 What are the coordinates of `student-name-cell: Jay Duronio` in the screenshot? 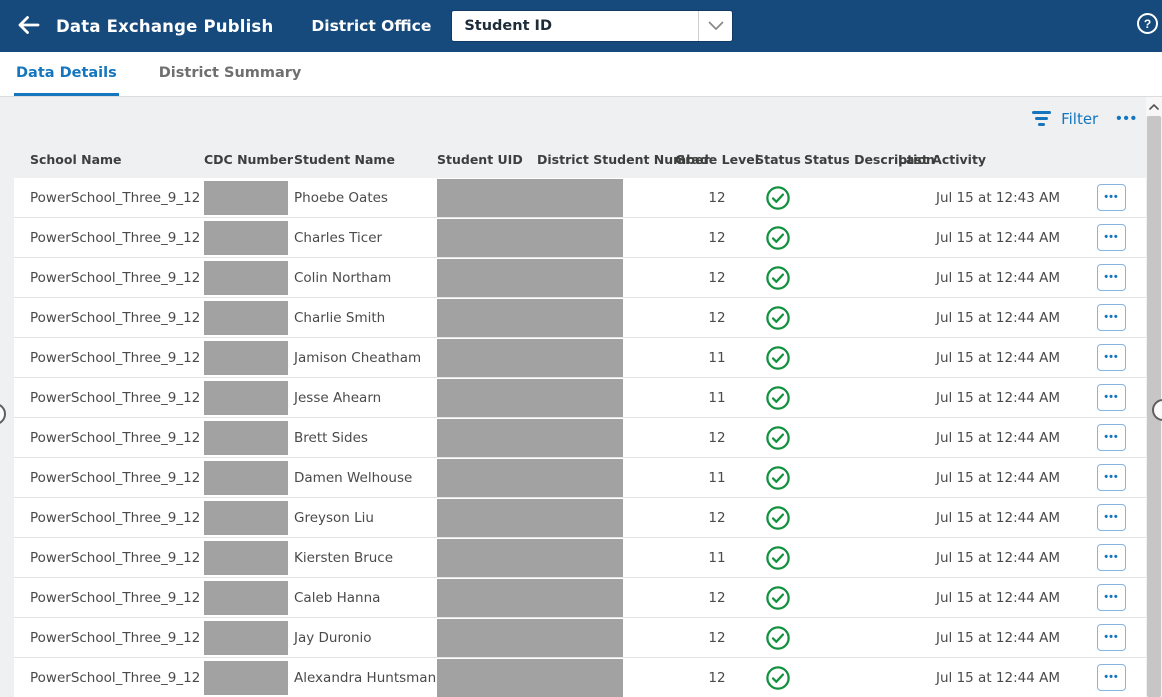 It's located at (333, 637).